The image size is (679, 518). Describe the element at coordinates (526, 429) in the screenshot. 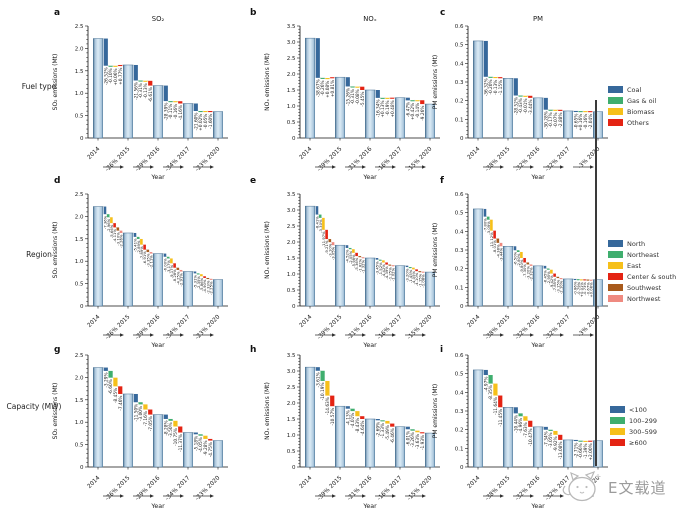

I see `svg-text: -7.63%` at that location.